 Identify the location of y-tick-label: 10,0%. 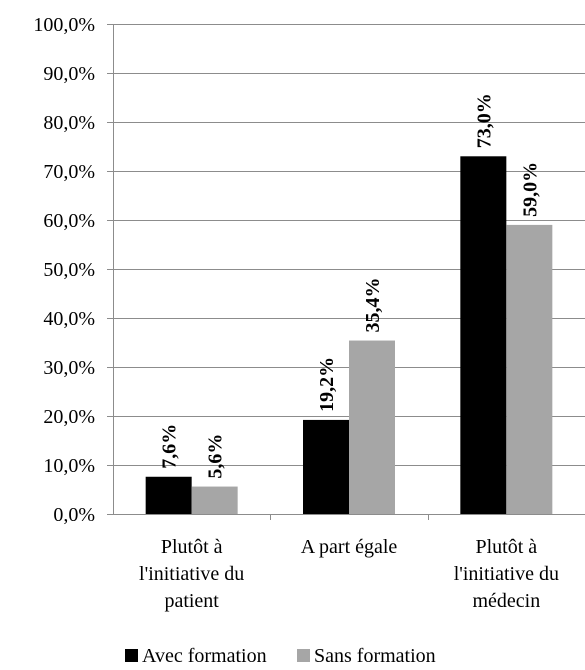
(69, 466).